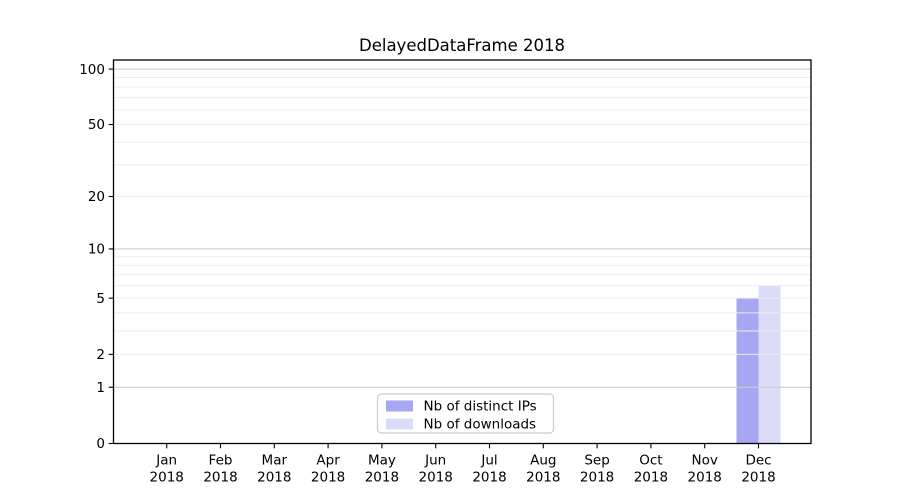  I want to click on bar-nb-of-distinct-ips-dec-2018, so click(747, 371).